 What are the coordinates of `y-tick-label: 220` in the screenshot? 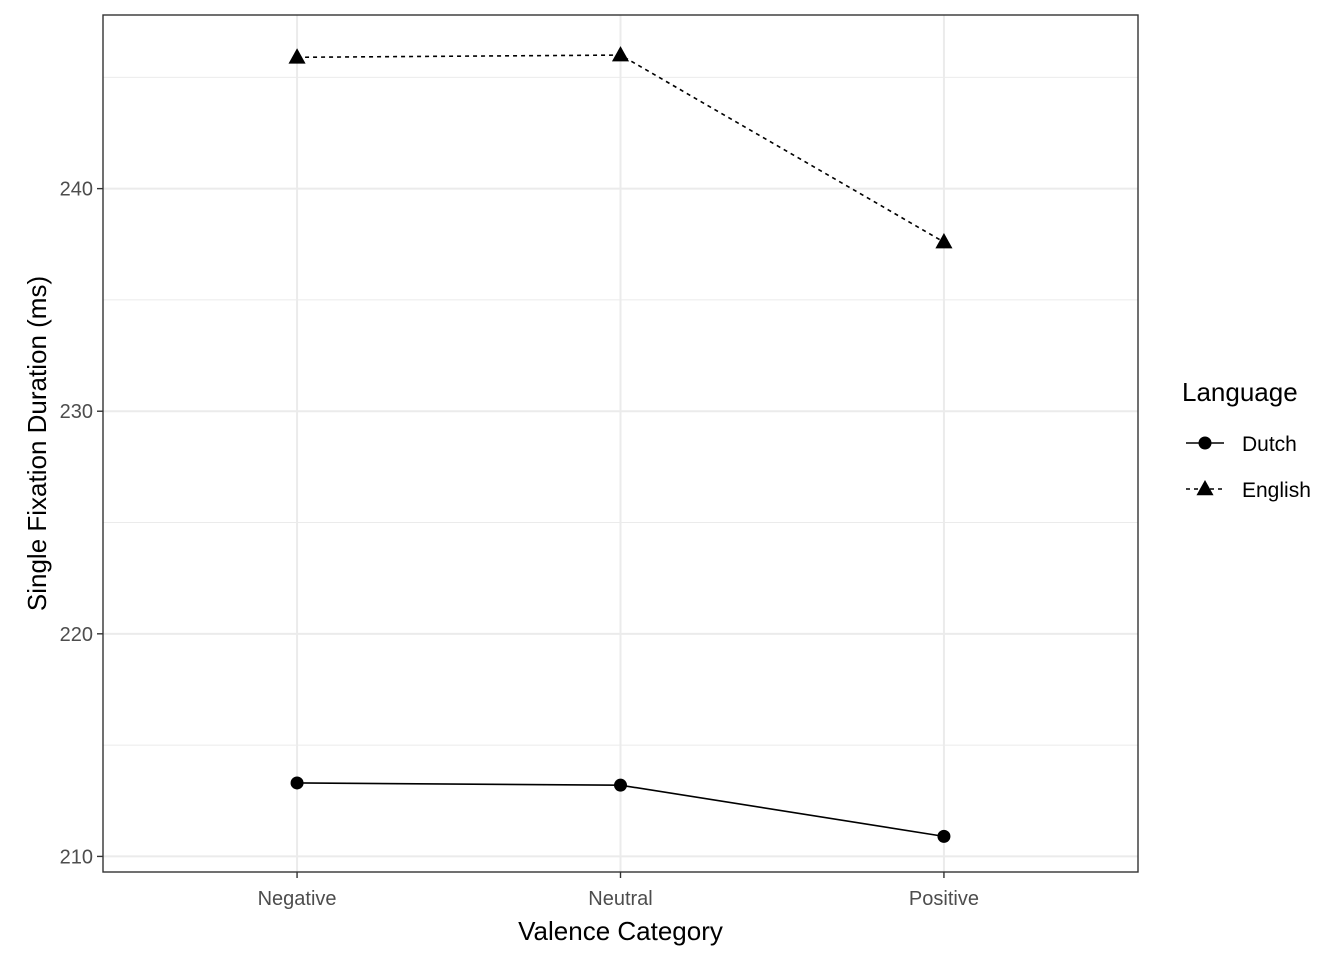 It's located at (76, 635).